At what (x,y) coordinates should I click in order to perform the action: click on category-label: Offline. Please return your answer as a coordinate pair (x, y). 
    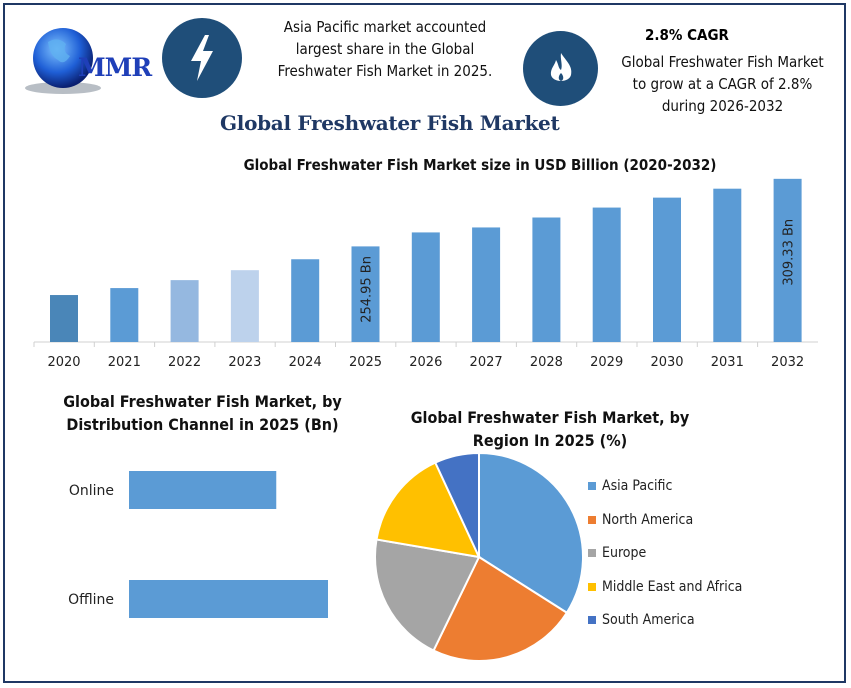
    Looking at the image, I should click on (91, 600).